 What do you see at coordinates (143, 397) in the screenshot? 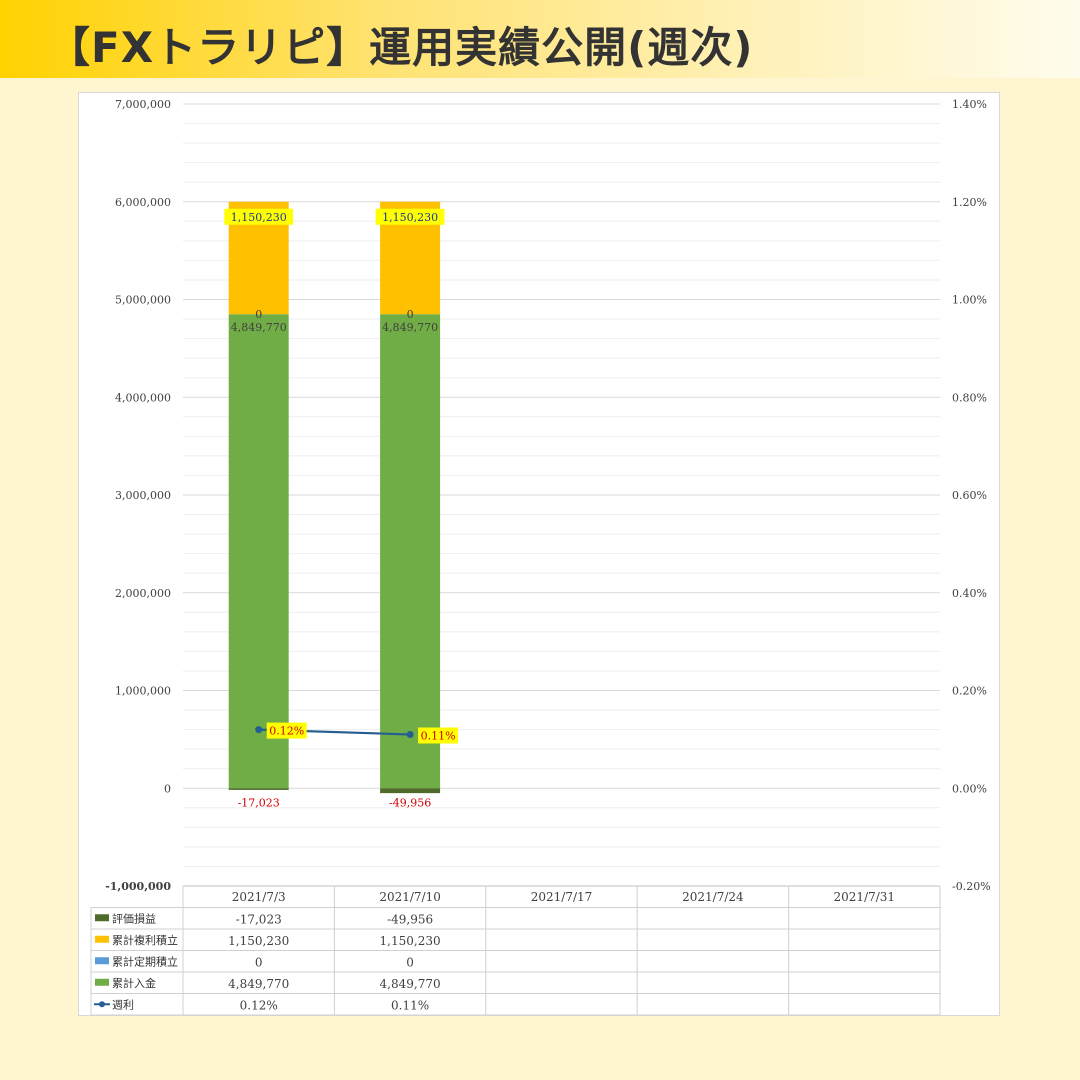
I see `y-axis-left-tick-label: 4,000,000` at bounding box center [143, 397].